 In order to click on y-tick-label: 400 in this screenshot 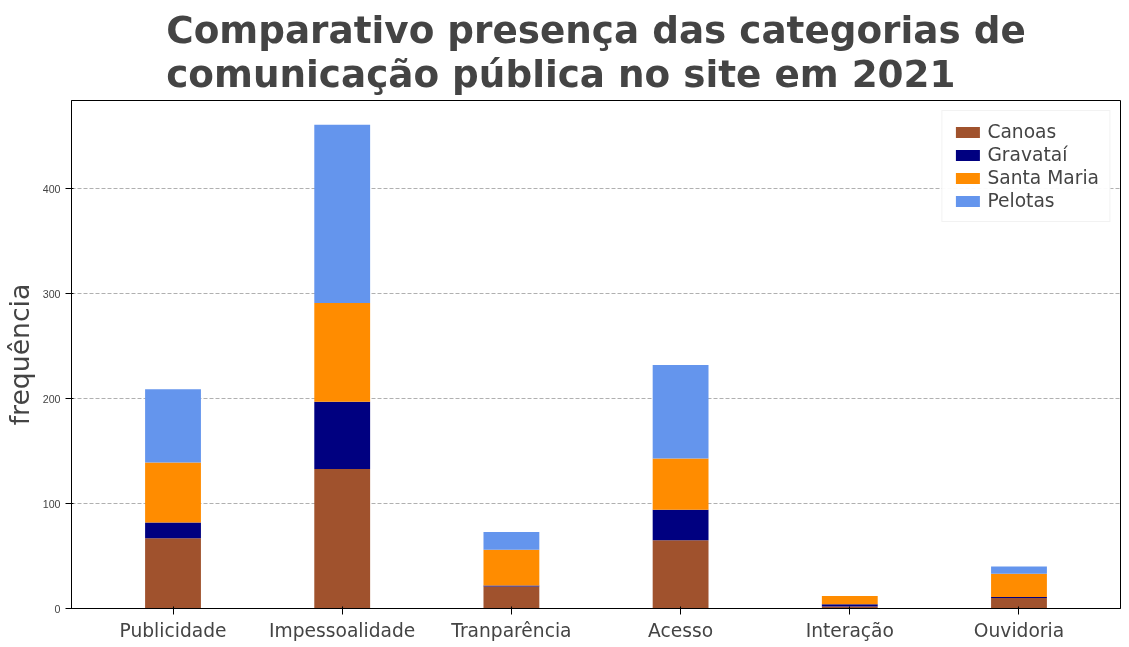, I will do `click(51, 188)`.